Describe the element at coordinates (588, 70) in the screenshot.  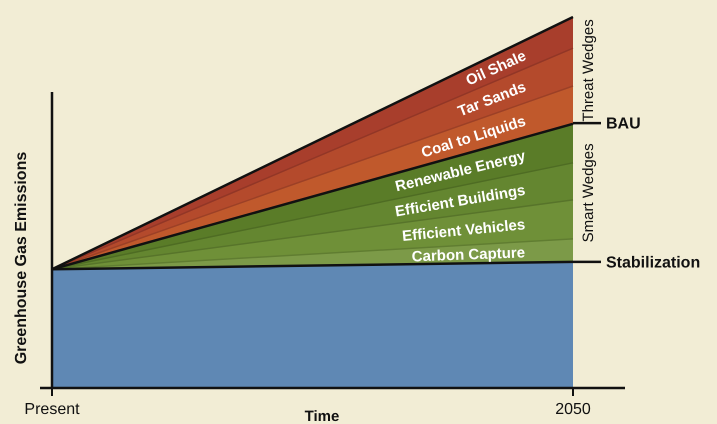
I see `annotation: Threat Wedges` at that location.